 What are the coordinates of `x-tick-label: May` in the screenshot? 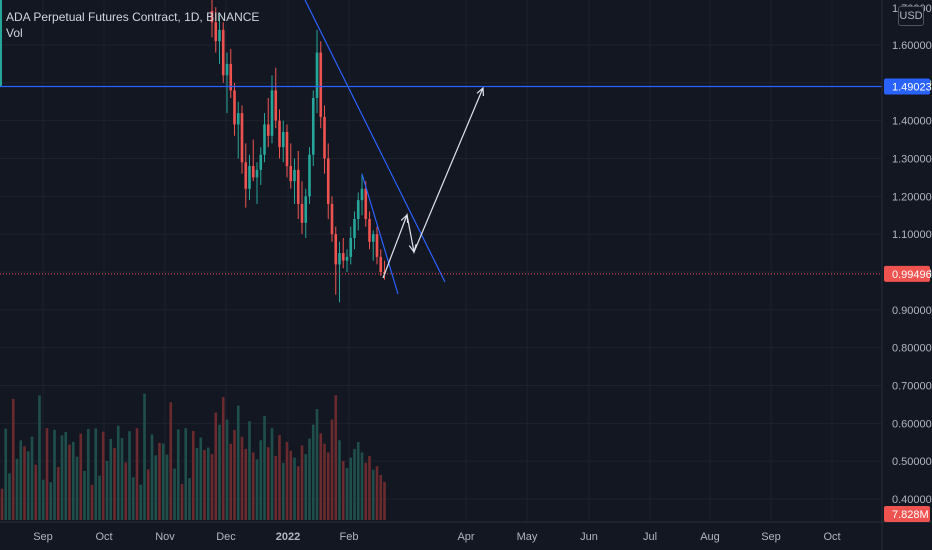 It's located at (527, 537).